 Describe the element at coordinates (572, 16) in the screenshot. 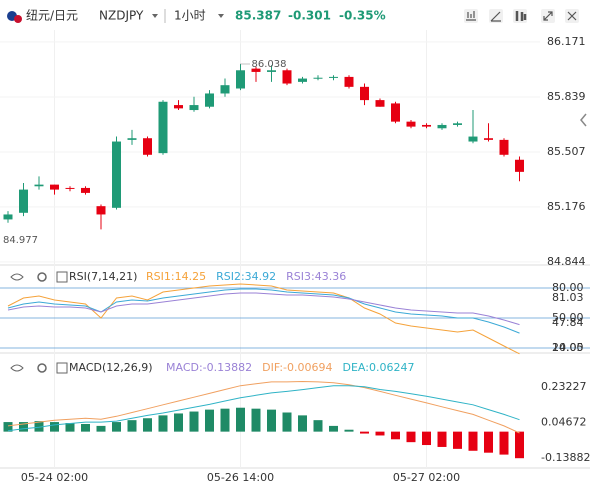

I see `close-icon` at that location.